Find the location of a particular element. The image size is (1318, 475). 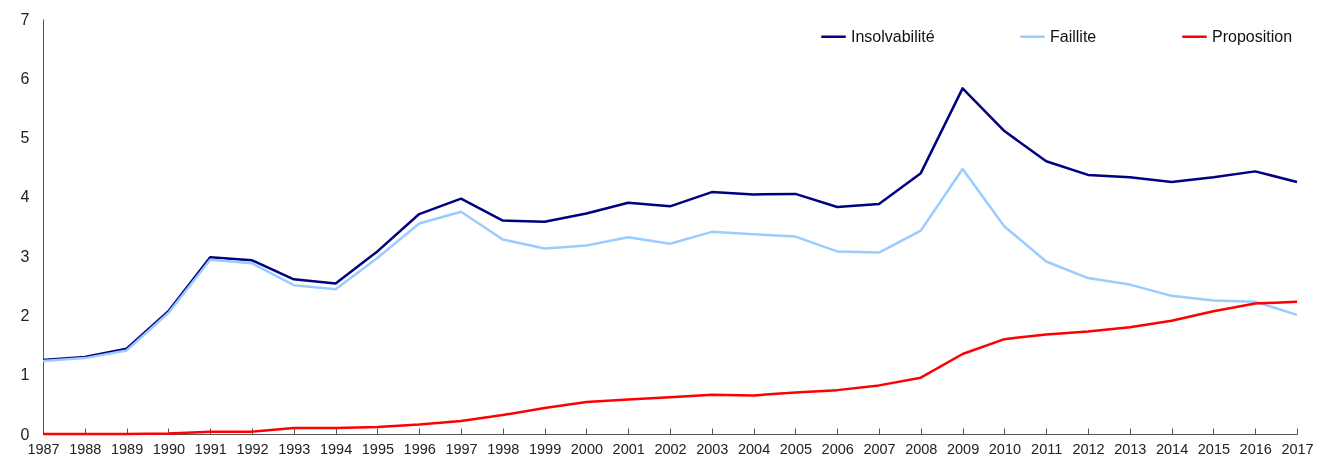

x-tick-label: 1995 is located at coordinates (378, 448).